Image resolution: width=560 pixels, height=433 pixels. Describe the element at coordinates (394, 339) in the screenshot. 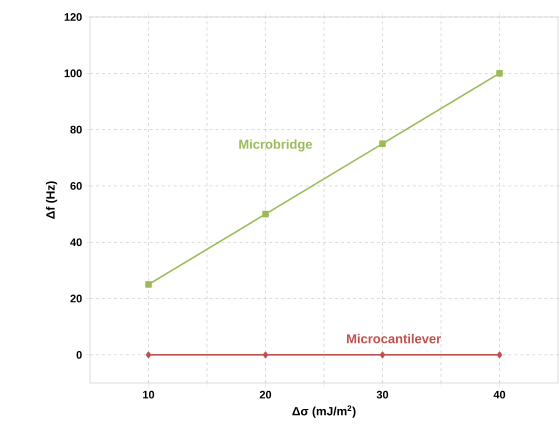

I see `series-label: Microcantilever` at that location.